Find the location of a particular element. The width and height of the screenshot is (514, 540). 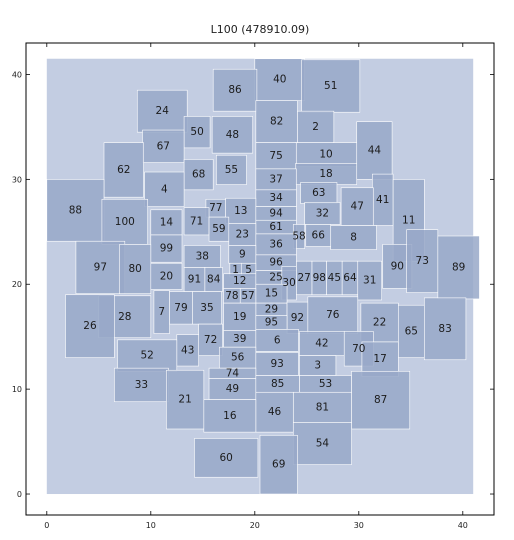

box-label-3: 3 is located at coordinates (317, 366).